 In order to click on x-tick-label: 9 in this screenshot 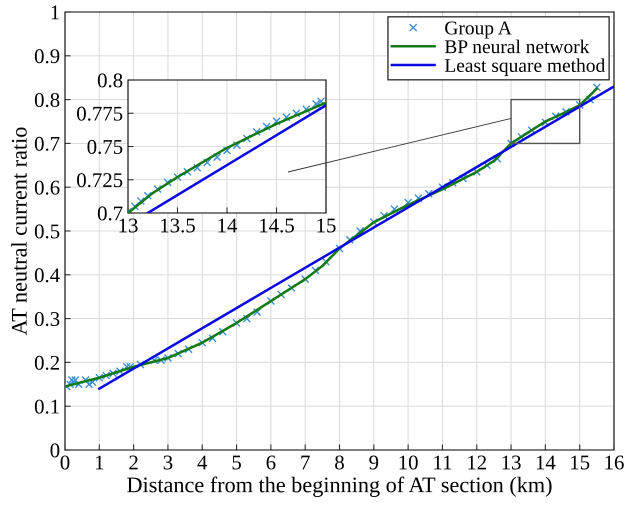, I will do `click(373, 463)`.